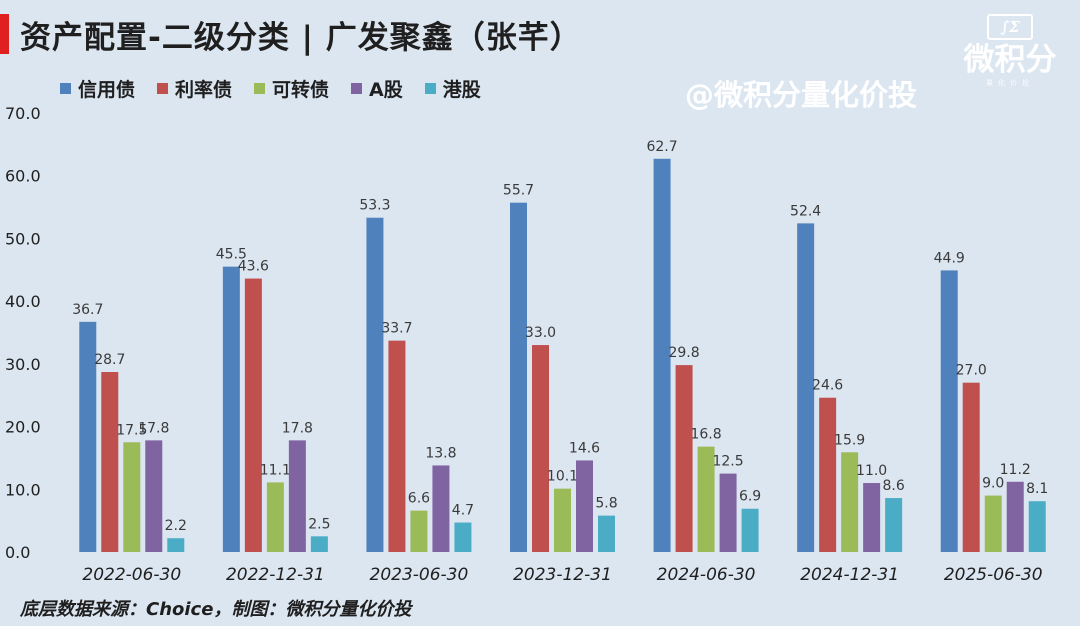  I want to click on title-accent-bar, so click(4, 34).